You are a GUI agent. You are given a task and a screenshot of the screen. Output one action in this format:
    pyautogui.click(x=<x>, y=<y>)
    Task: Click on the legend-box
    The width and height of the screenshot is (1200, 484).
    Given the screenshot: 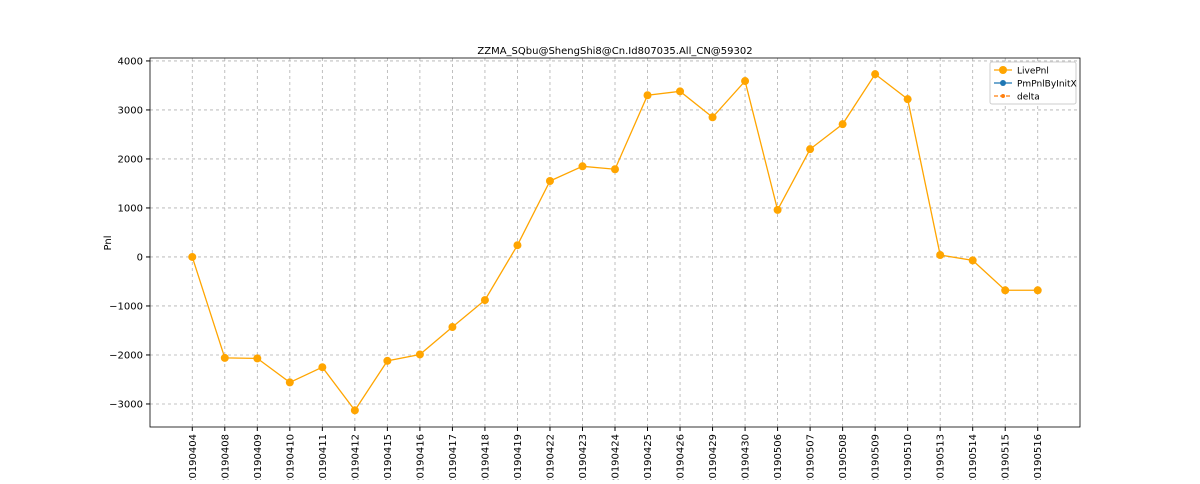 What is the action you would take?
    pyautogui.click(x=1033, y=83)
    